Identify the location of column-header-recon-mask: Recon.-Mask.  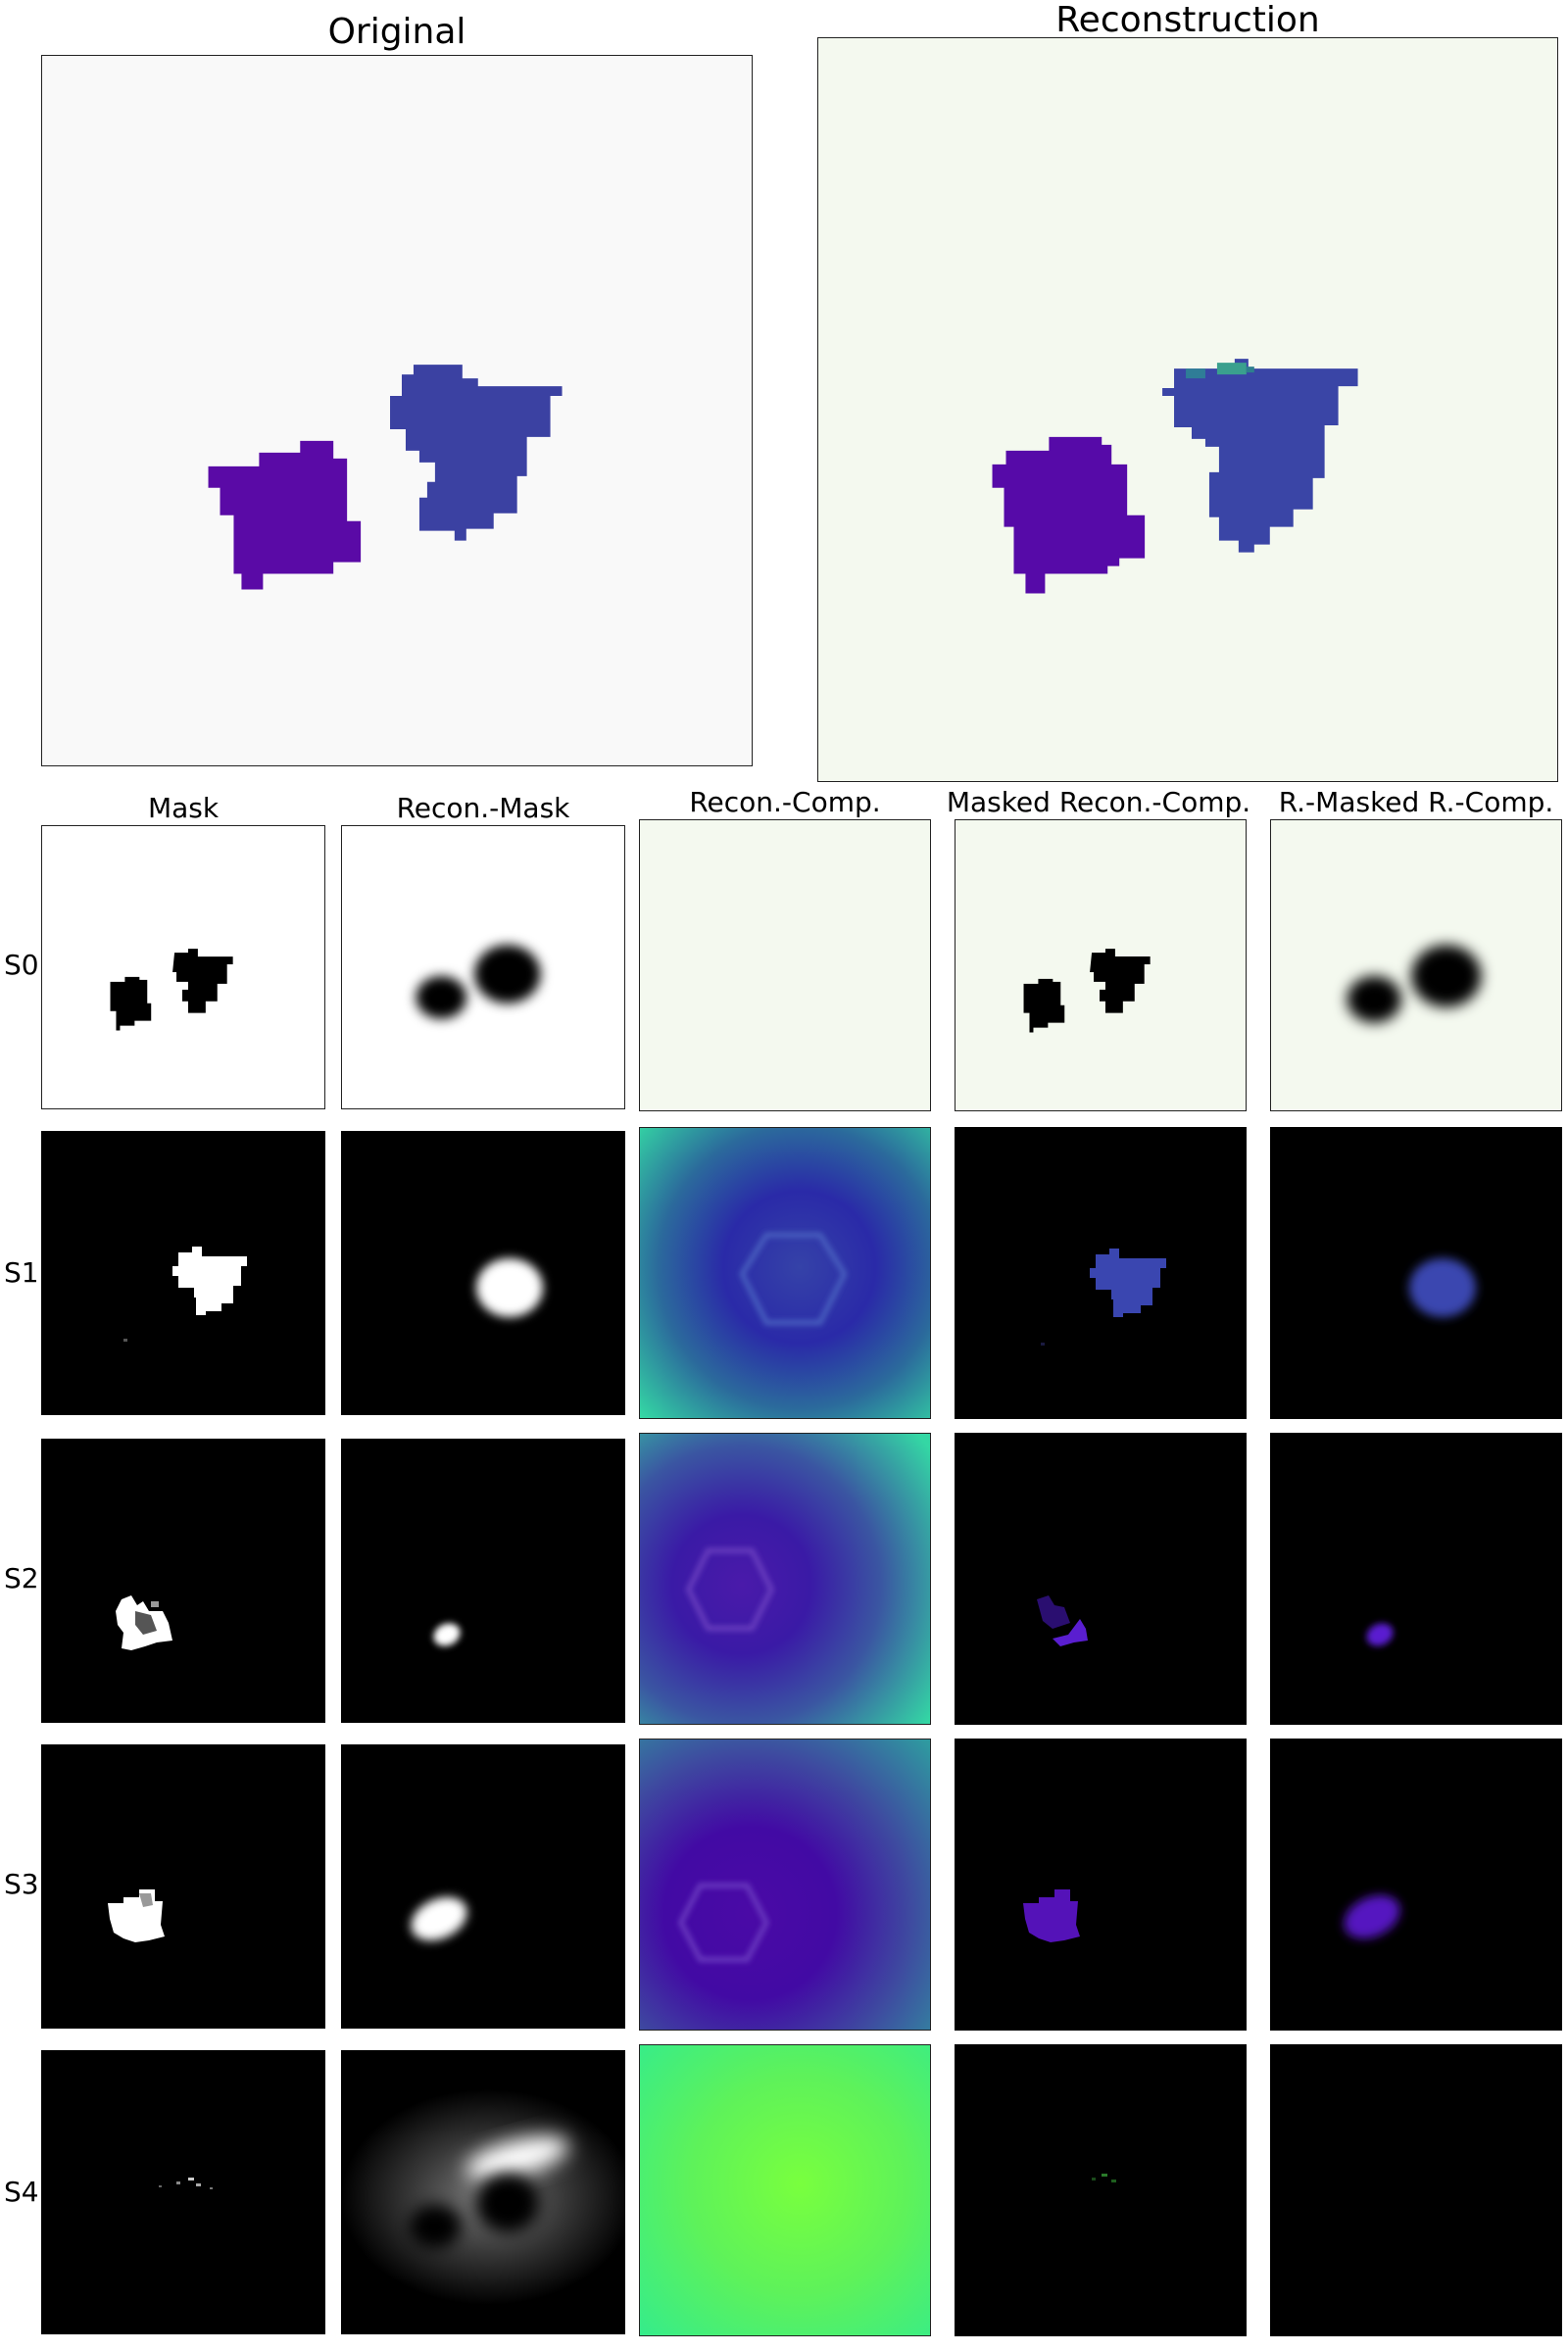
(483, 808).